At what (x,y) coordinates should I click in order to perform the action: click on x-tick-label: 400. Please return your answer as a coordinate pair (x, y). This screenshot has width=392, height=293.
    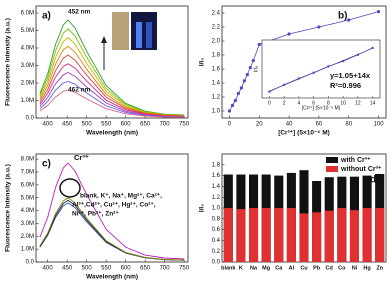
    Looking at the image, I should click on (48, 125).